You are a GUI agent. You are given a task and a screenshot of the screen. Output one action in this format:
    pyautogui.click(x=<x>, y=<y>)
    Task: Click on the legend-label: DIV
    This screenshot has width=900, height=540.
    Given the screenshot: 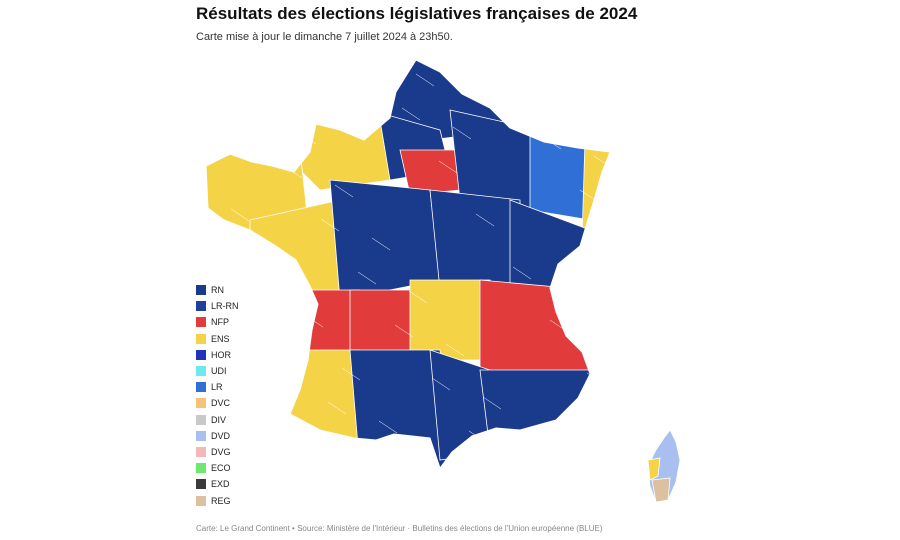 What is the action you would take?
    pyautogui.click(x=219, y=419)
    